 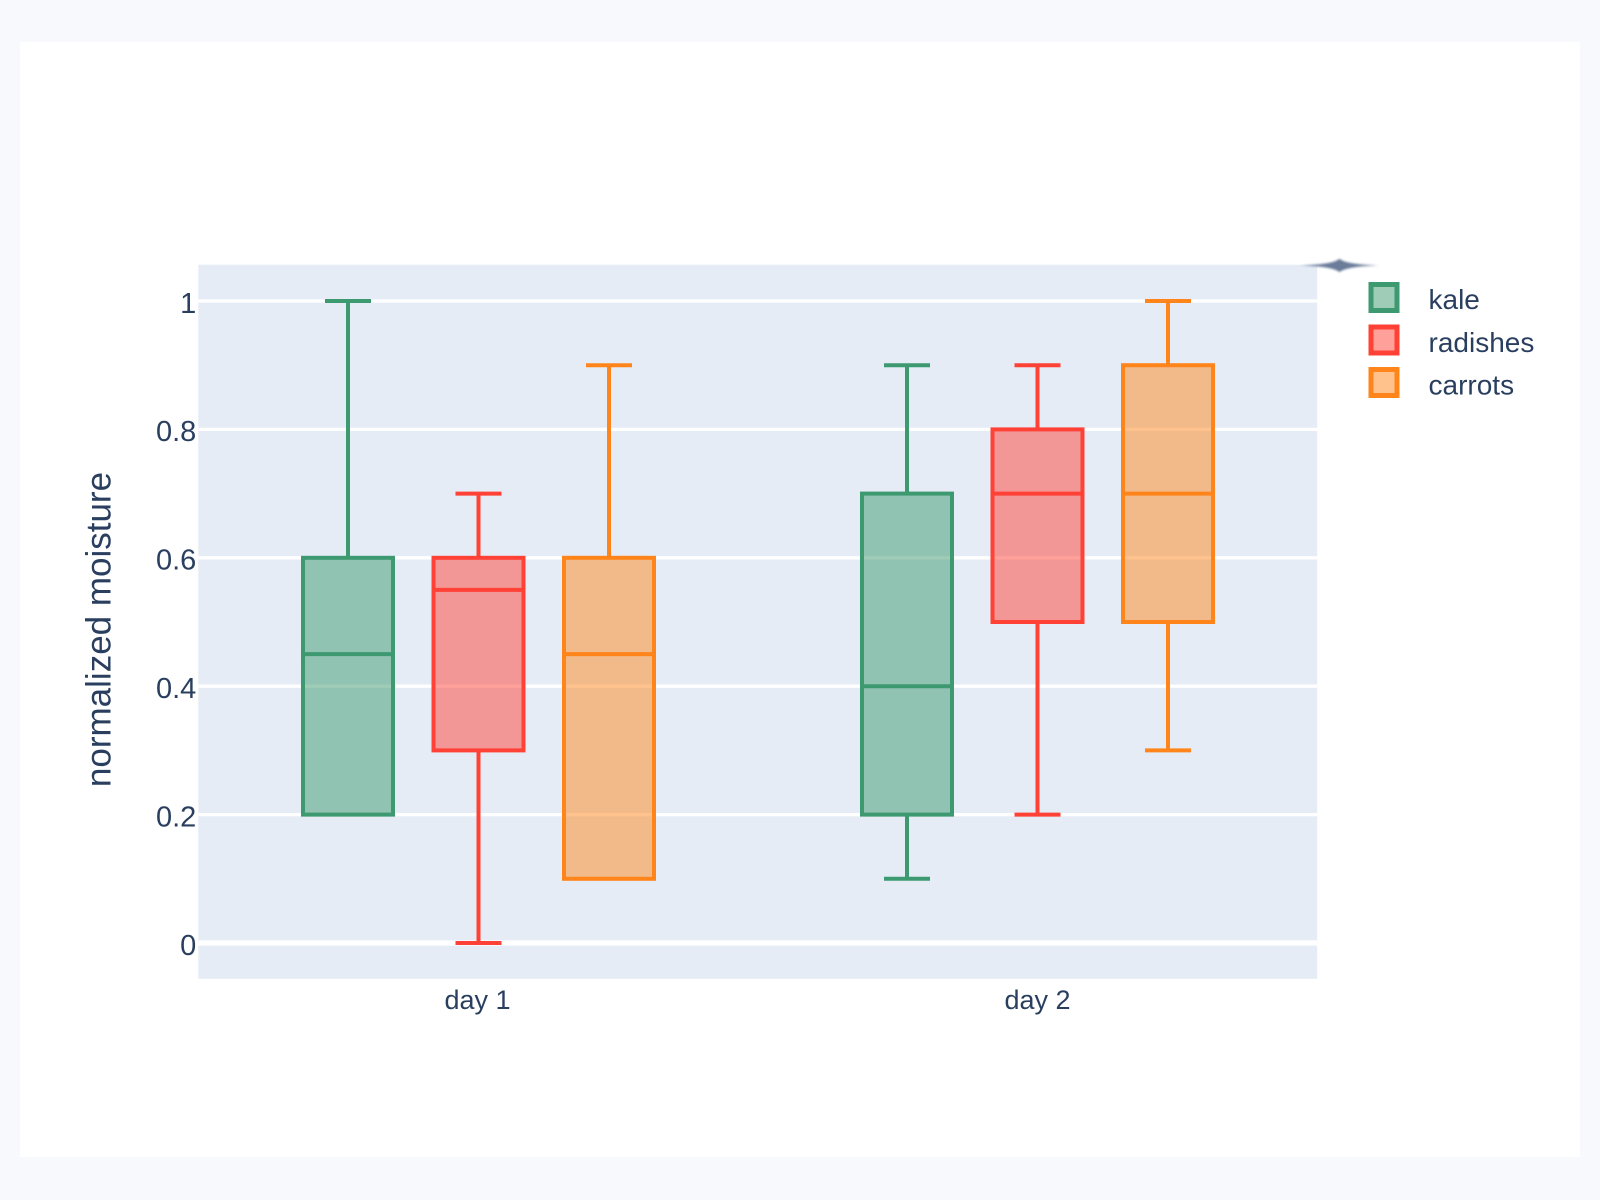 I want to click on svg-text: 0.8, so click(x=176, y=432).